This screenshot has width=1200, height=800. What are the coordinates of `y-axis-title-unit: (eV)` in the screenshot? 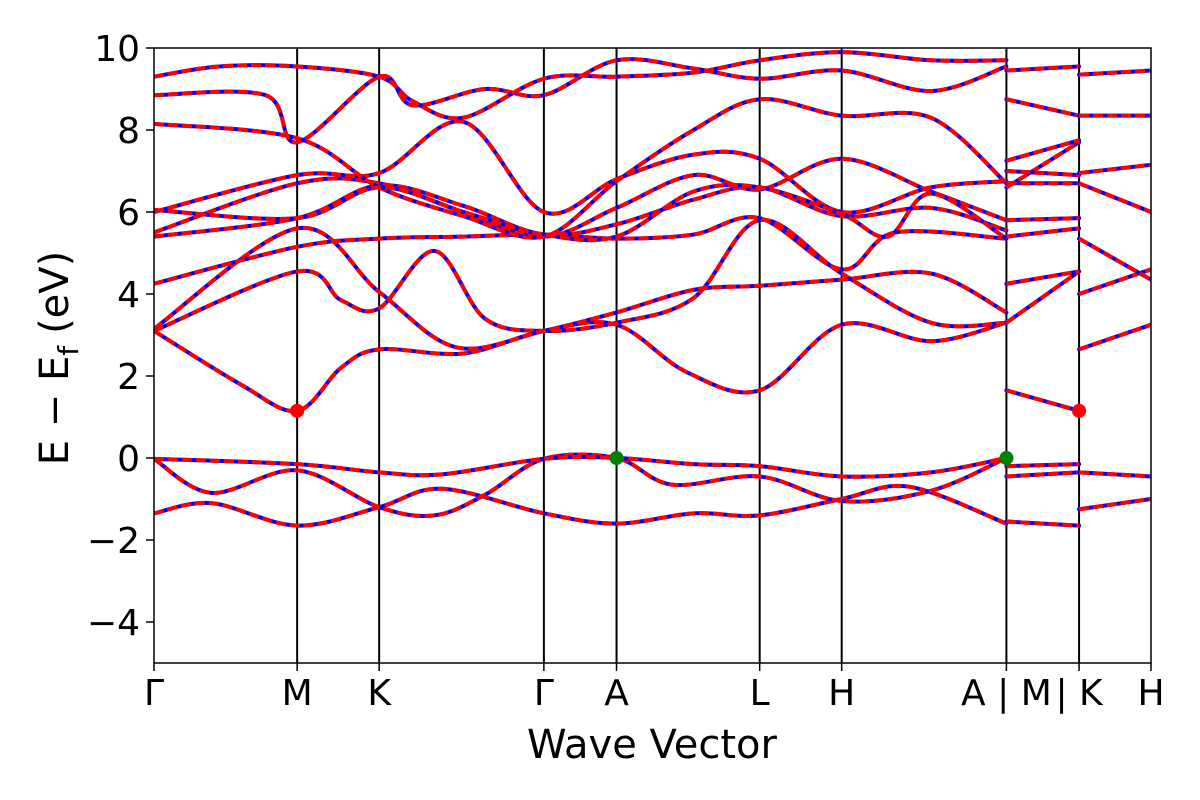 It's located at (55, 292).